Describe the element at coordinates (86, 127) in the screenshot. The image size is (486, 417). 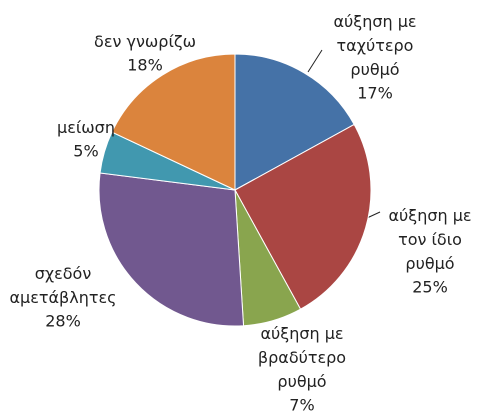
I see `category-label: μείωση` at that location.